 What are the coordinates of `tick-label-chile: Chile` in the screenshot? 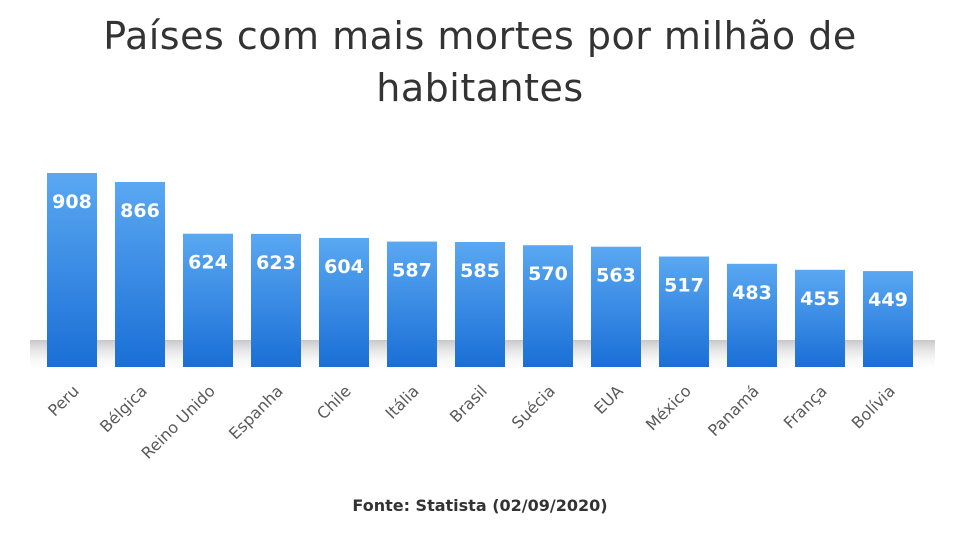 It's located at (334, 402).